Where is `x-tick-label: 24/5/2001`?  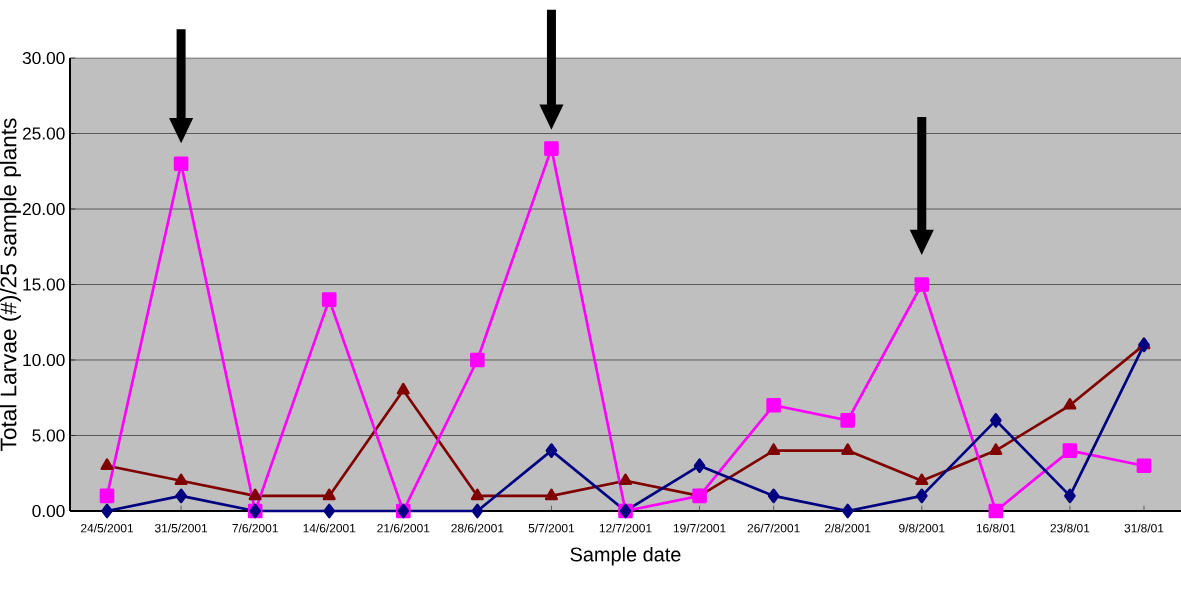
x-tick-label: 24/5/2001 is located at coordinates (107, 528).